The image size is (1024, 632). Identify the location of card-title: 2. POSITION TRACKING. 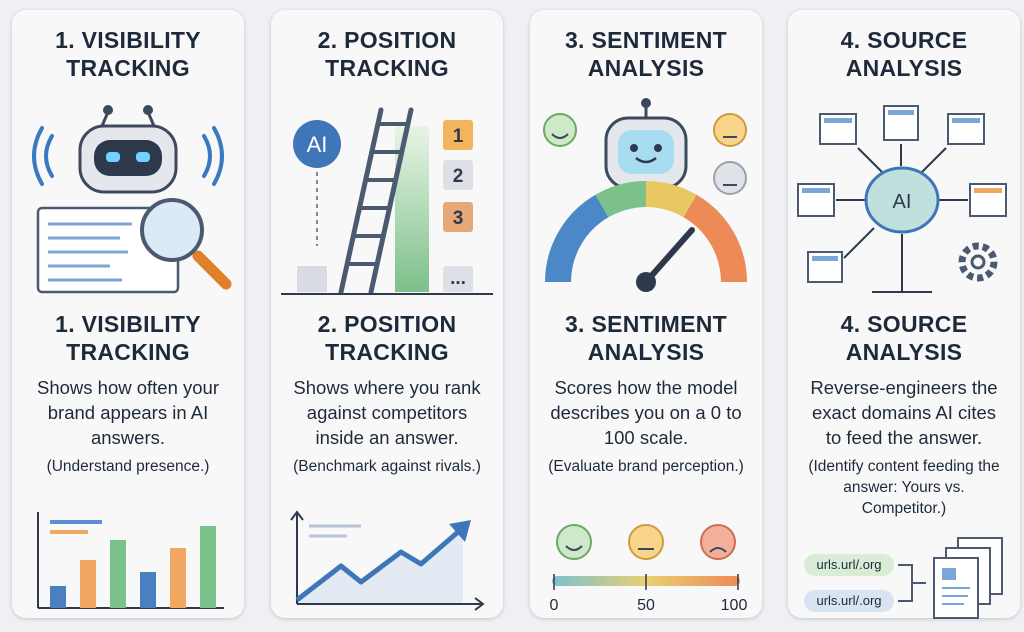
(387, 338).